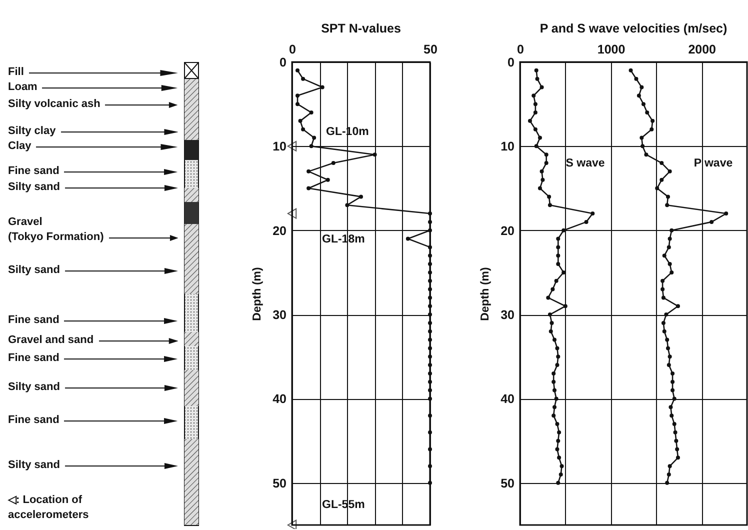 This screenshot has width=748, height=530. Describe the element at coordinates (23, 87) in the screenshot. I see `text: Loam` at that location.